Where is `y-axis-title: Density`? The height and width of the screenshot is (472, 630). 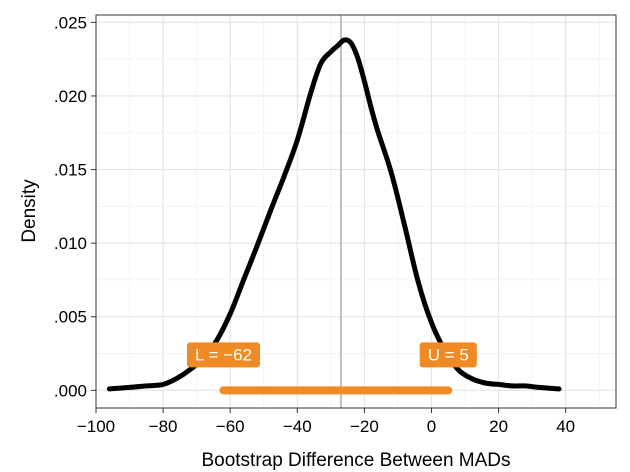
y-axis-title: Density is located at coordinates (29, 211).